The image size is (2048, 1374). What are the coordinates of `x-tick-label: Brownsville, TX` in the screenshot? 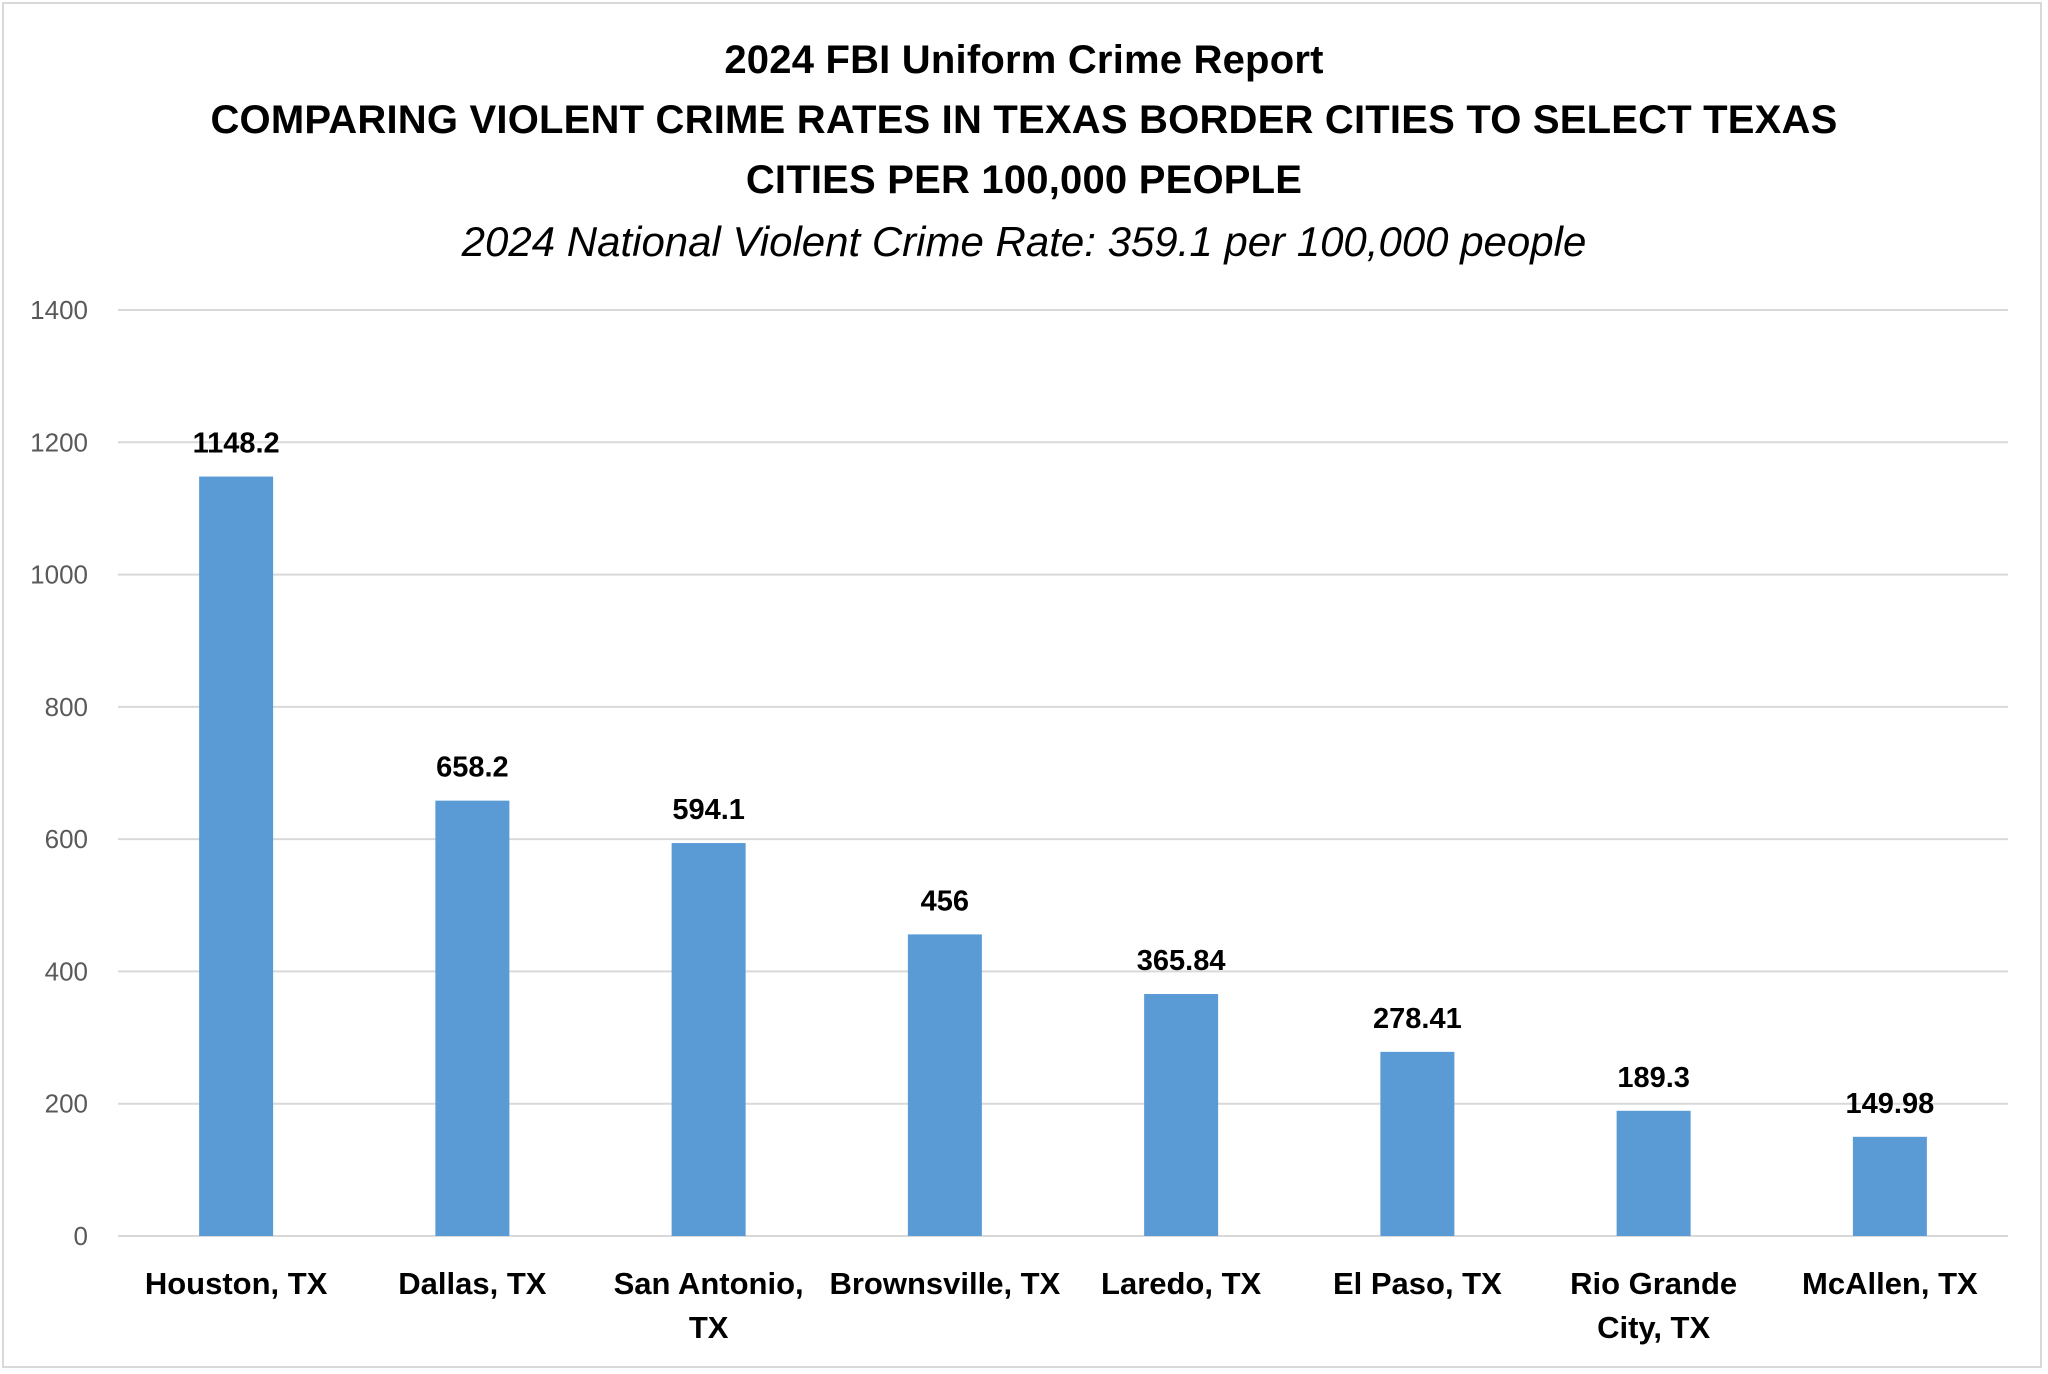 It's located at (944, 1283).